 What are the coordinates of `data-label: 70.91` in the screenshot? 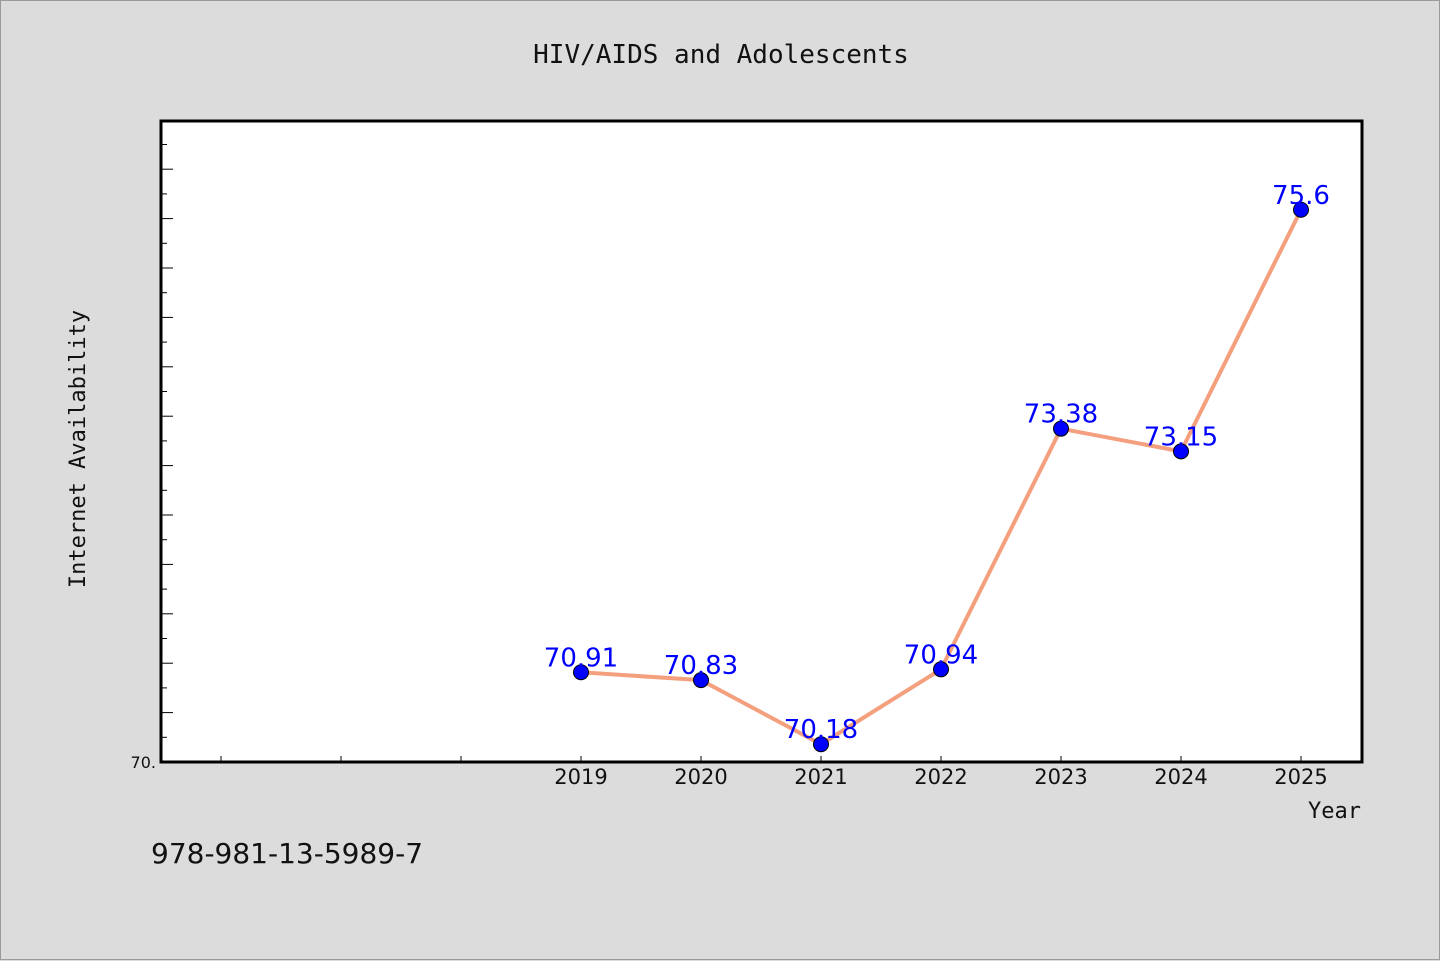 It's located at (581, 658).